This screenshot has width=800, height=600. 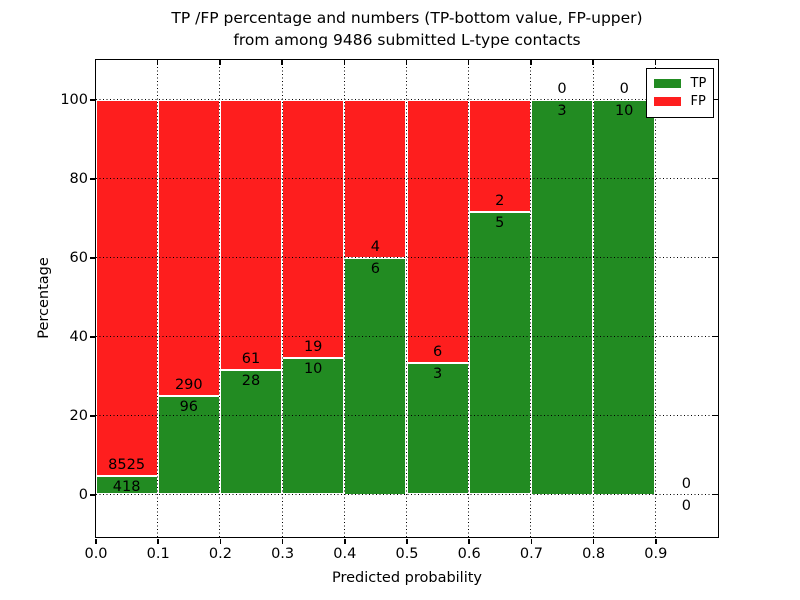 What do you see at coordinates (189, 407) in the screenshot?
I see `bar-tp-count-label: 96` at bounding box center [189, 407].